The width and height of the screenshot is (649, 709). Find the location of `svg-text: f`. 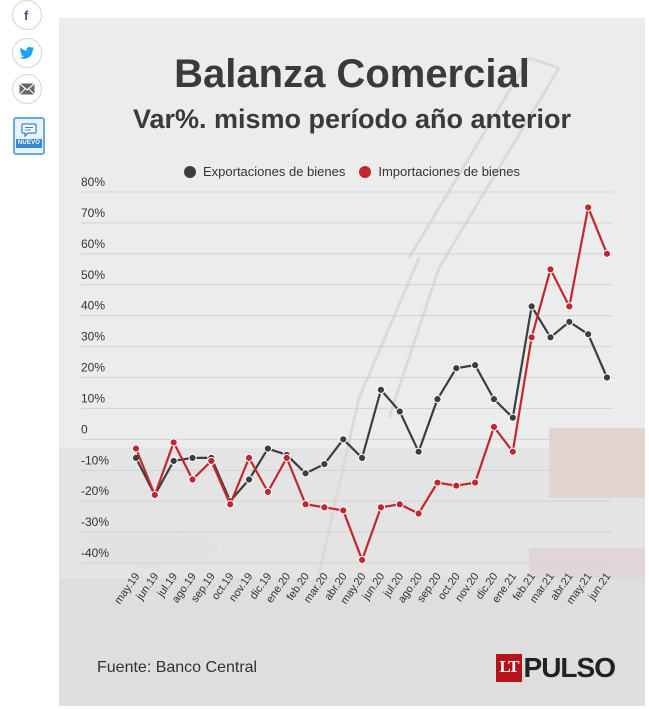

svg-text: f is located at coordinates (26, 15).